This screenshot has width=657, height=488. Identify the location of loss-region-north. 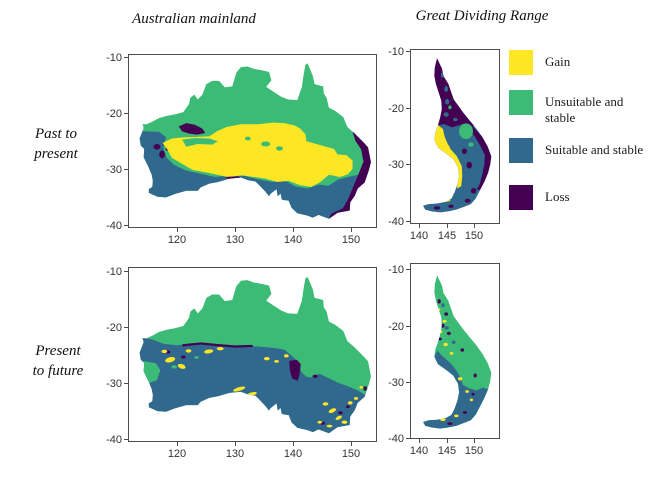
(457, 93).